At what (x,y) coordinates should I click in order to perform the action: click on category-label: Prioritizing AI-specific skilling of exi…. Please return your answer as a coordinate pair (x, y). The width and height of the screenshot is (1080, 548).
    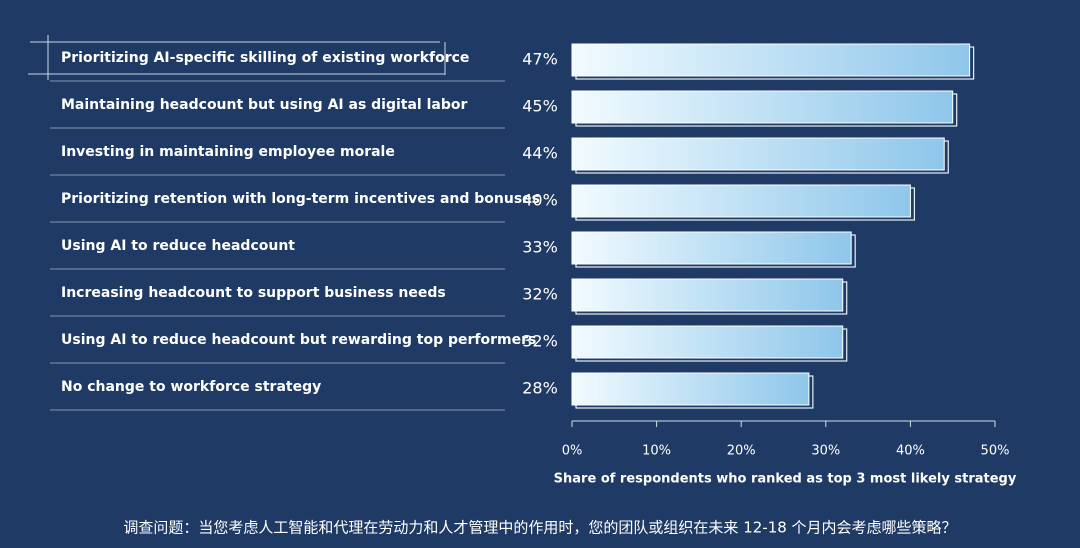
    Looking at the image, I should click on (265, 58).